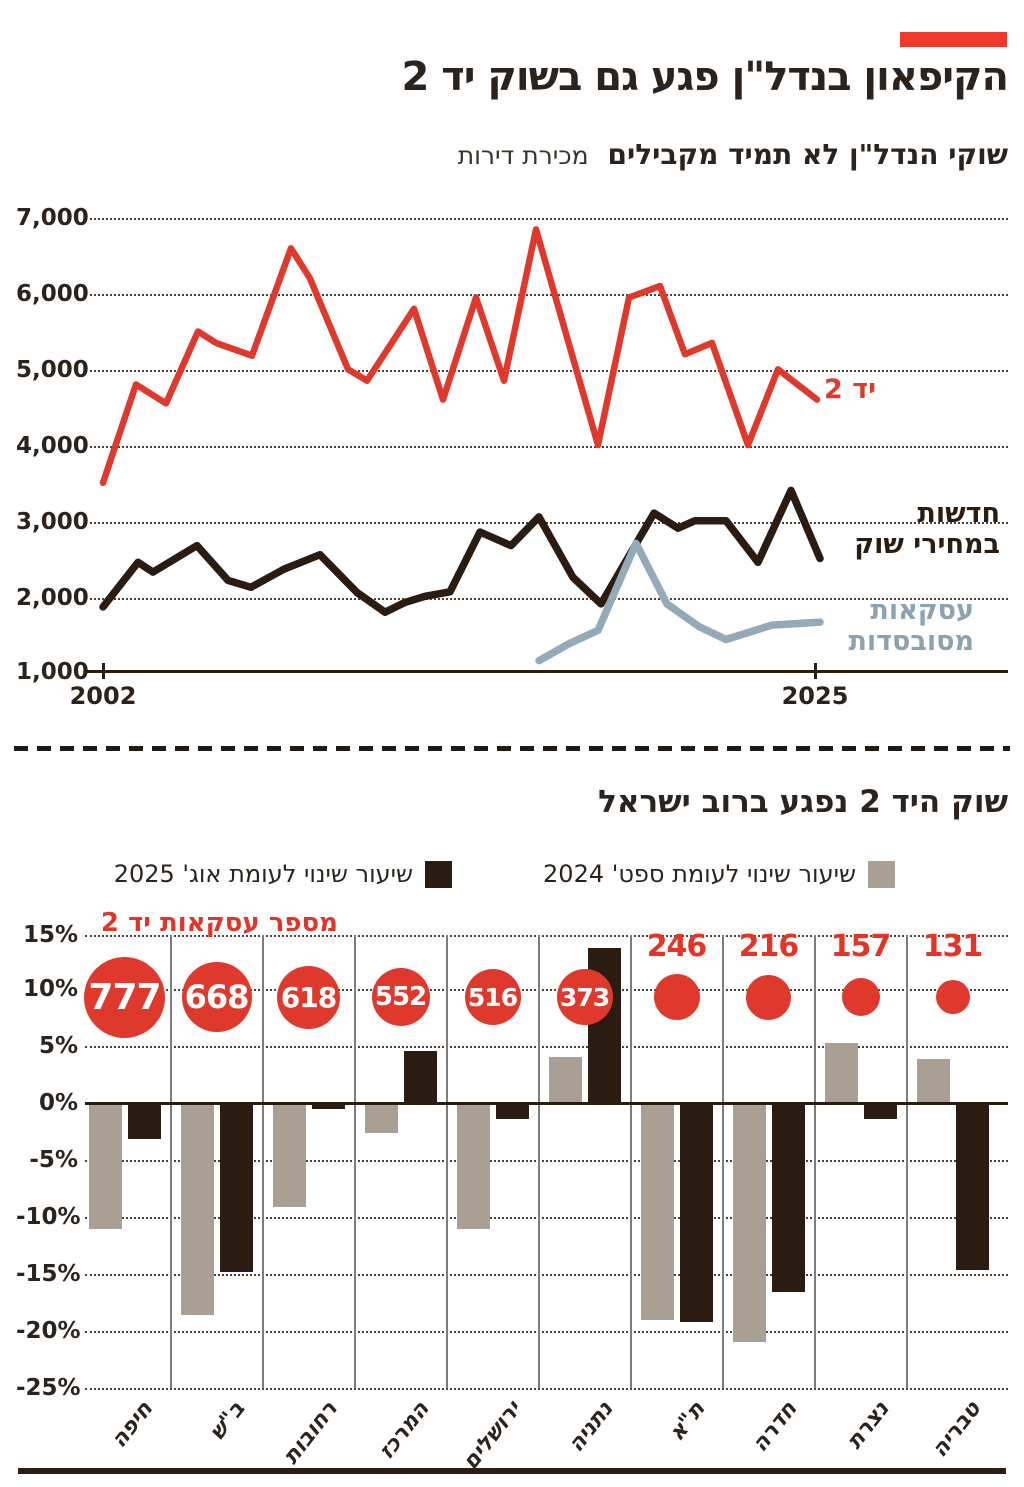 Image resolution: width=1024 pixels, height=1487 pixels. I want to click on gridline-neg15, so click(546, 1275).